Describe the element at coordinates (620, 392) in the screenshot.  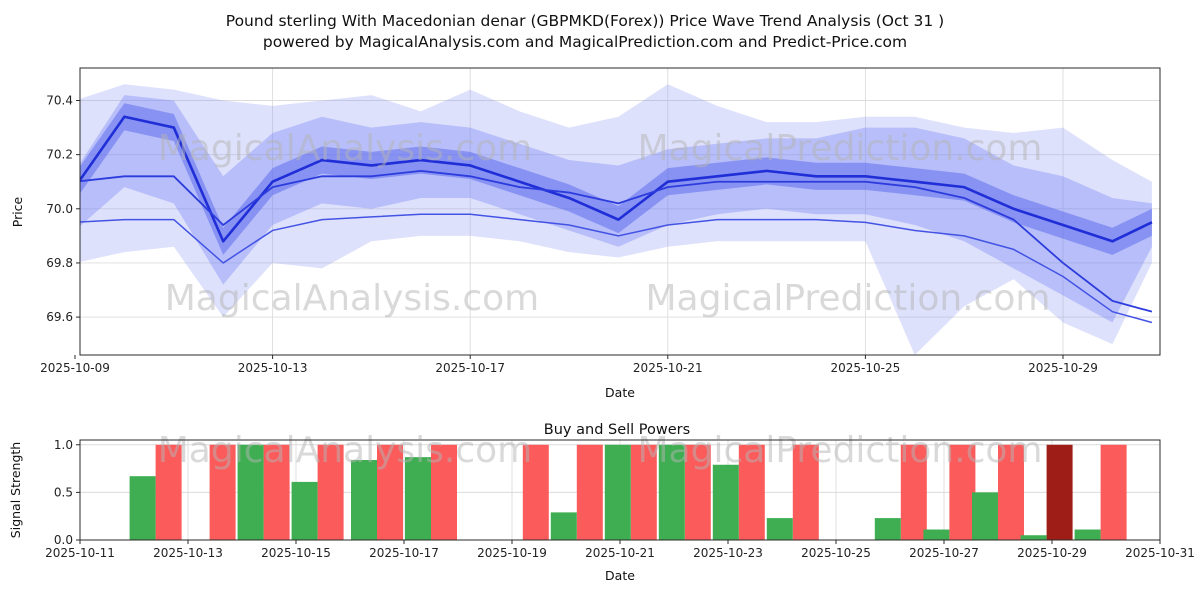
I see `price-x-axis-label: Date` at that location.